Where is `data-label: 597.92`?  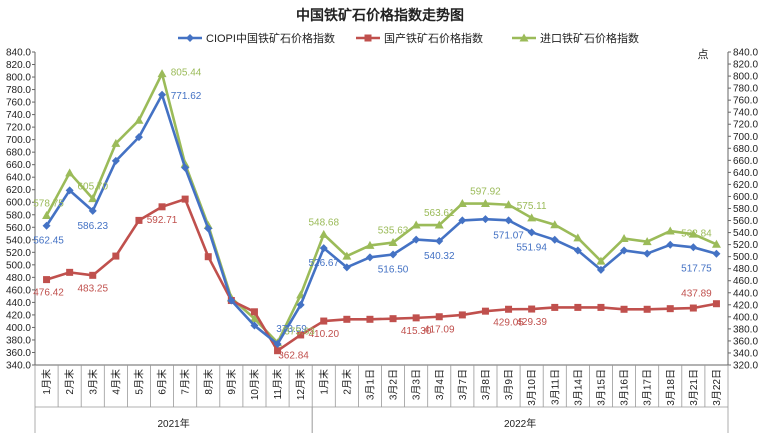
data-label: 597.92 is located at coordinates (485, 192).